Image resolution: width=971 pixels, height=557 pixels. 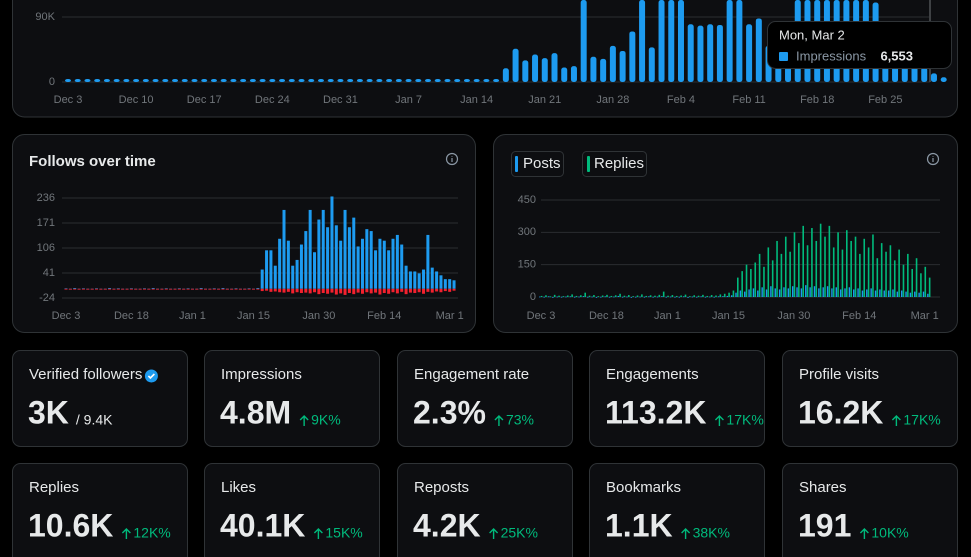 What do you see at coordinates (151, 533) in the screenshot?
I see `stat-change: 12K%` at bounding box center [151, 533].